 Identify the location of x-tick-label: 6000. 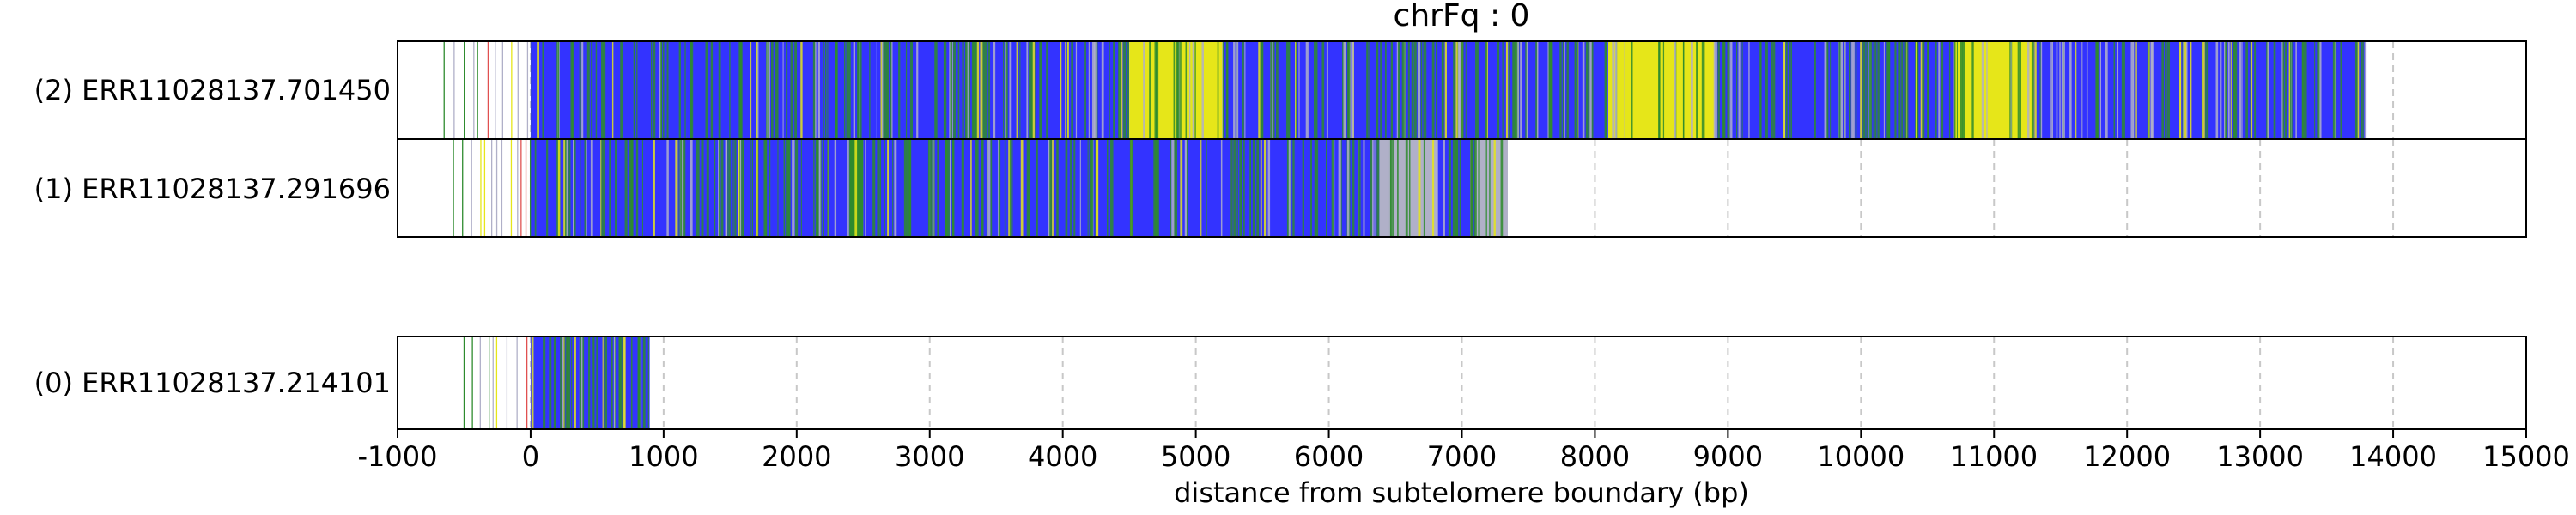
(1329, 456).